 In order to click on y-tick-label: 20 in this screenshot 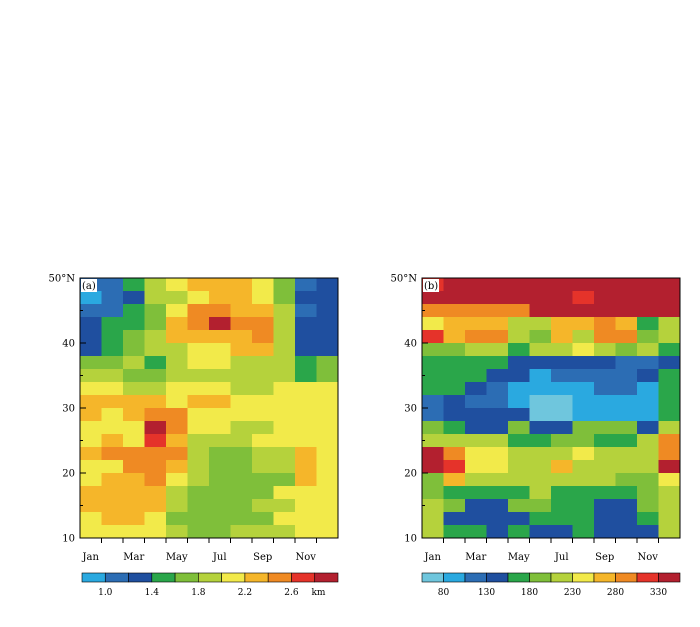, I will do `click(410, 474)`.